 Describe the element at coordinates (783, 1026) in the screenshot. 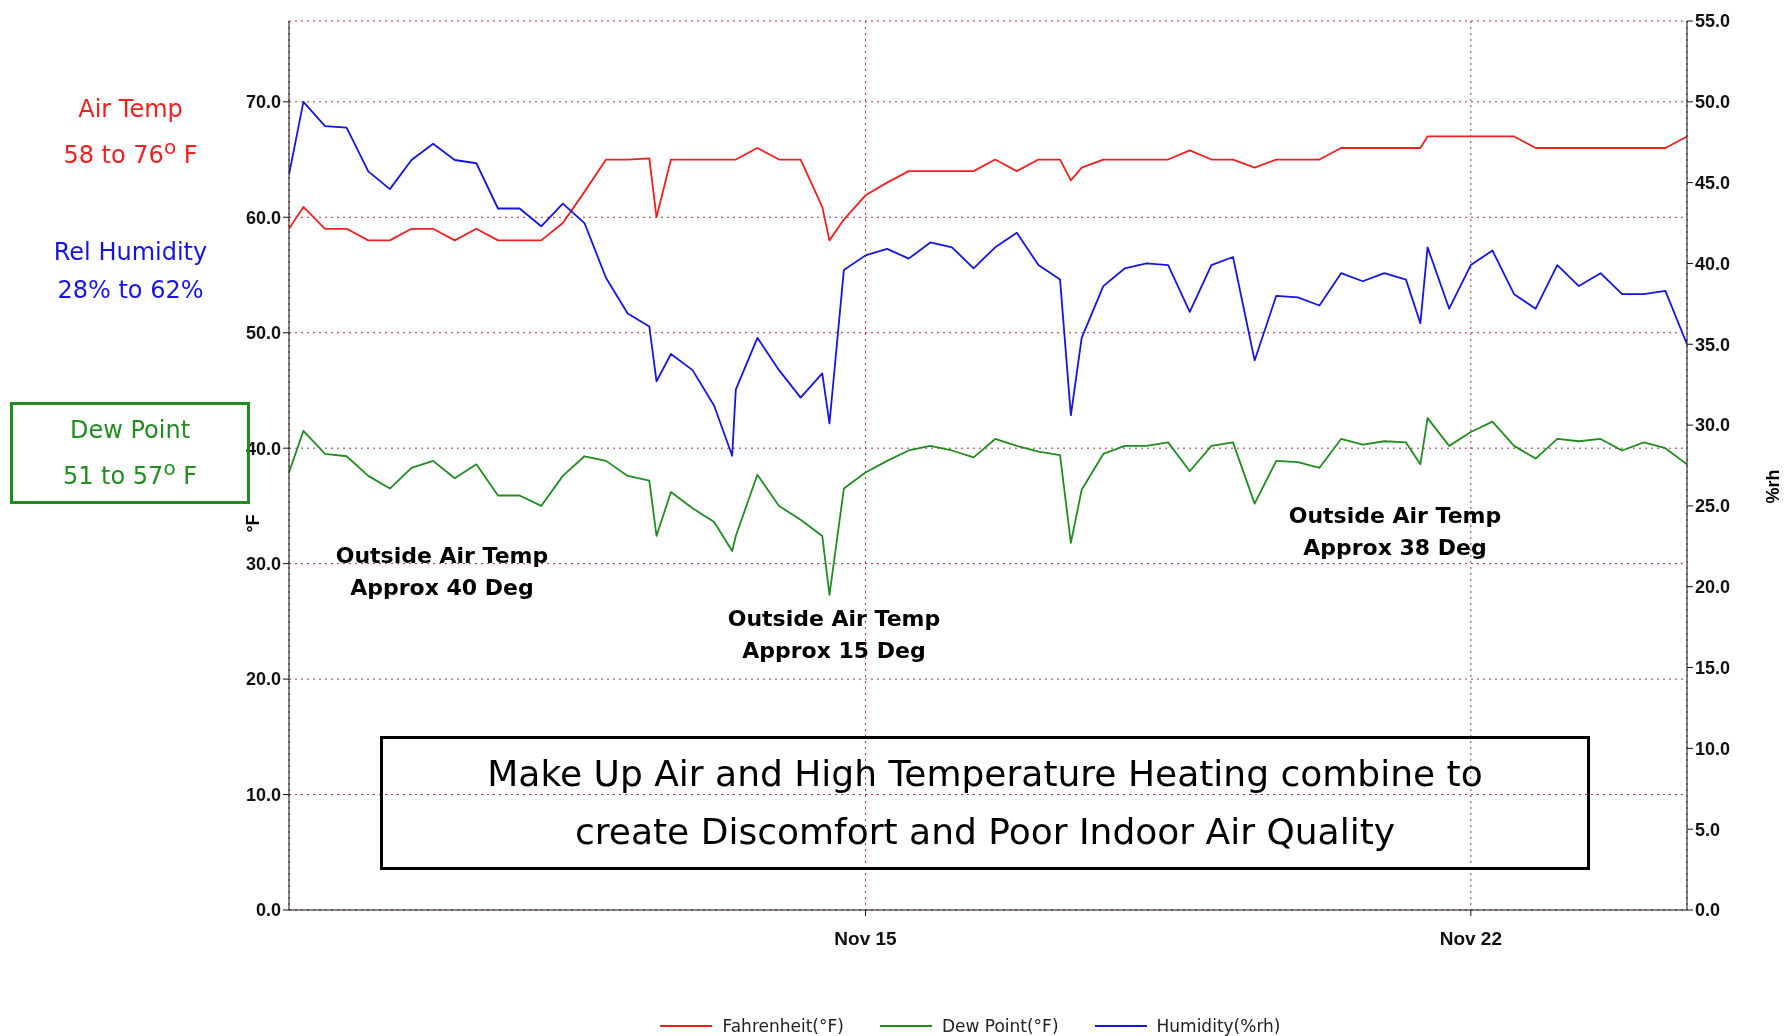

I see `legend-label: Fahrenheit(°F)` at that location.